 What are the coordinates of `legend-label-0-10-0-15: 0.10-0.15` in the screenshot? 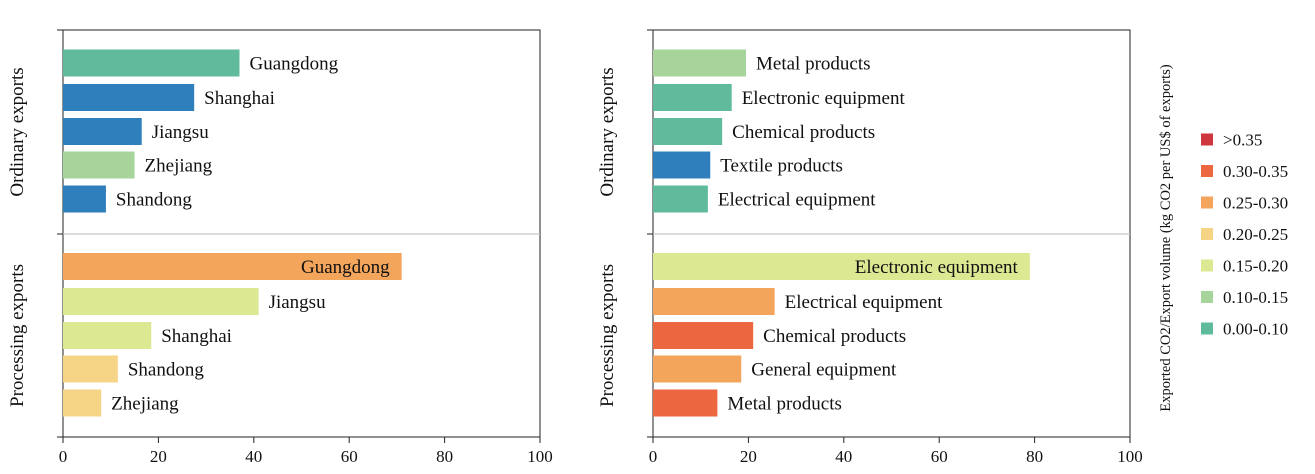 It's located at (1255, 297).